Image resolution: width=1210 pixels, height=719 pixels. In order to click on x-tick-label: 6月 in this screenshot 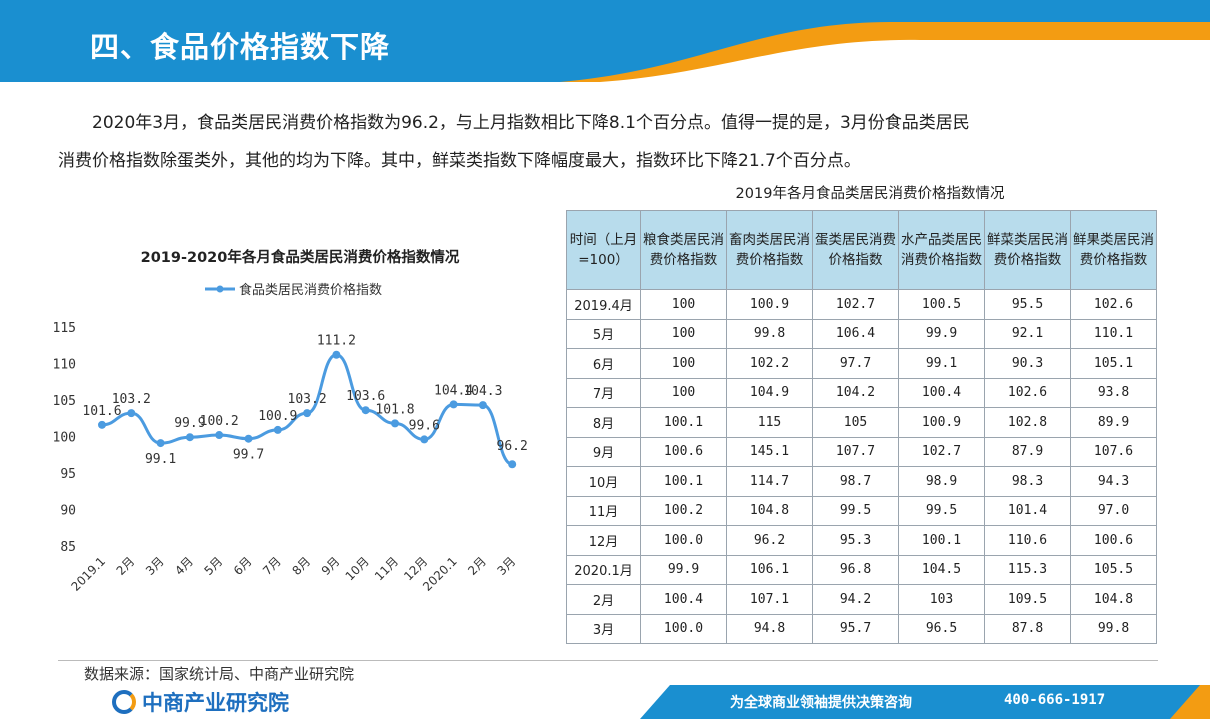, I will do `click(243, 566)`.